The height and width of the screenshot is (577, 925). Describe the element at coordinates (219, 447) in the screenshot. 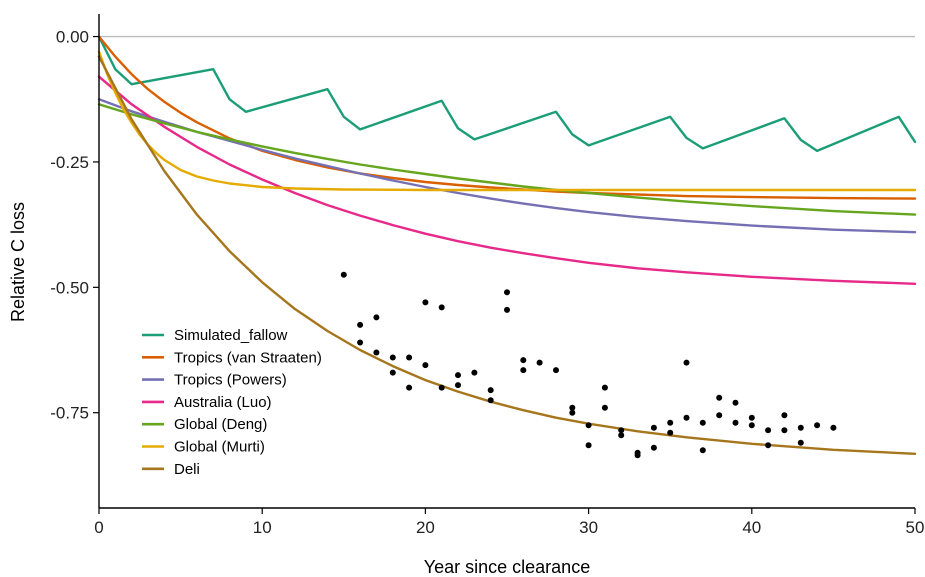

I see `legend-label-5: Global (Murti)` at that location.